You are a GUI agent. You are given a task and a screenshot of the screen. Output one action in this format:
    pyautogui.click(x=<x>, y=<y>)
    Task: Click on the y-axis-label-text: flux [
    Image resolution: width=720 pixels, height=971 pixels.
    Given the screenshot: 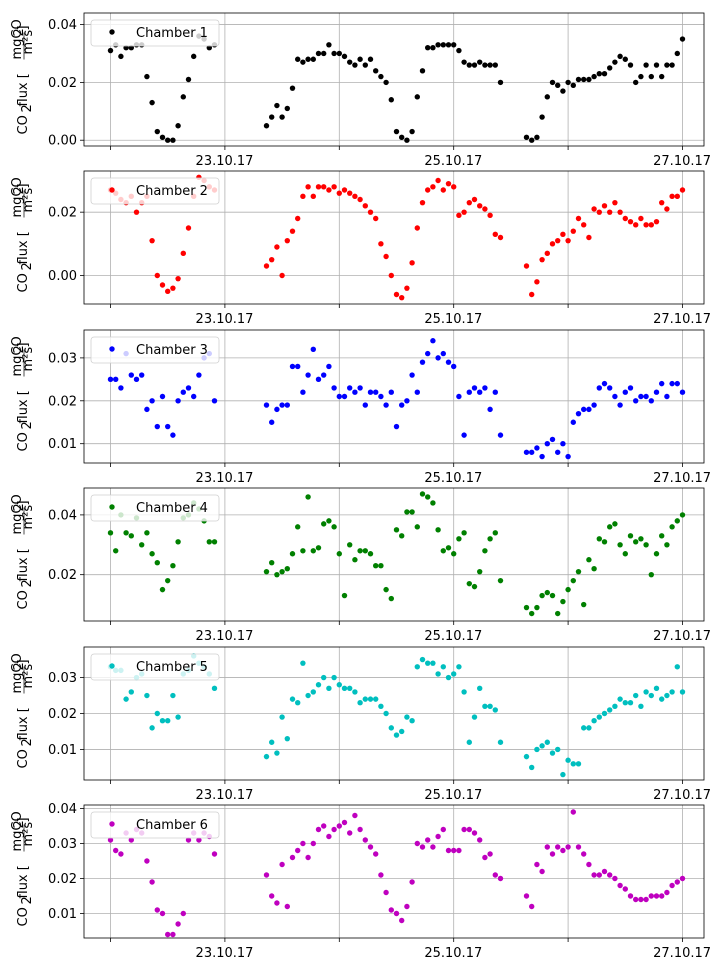 What is the action you would take?
    pyautogui.click(x=23, y=89)
    